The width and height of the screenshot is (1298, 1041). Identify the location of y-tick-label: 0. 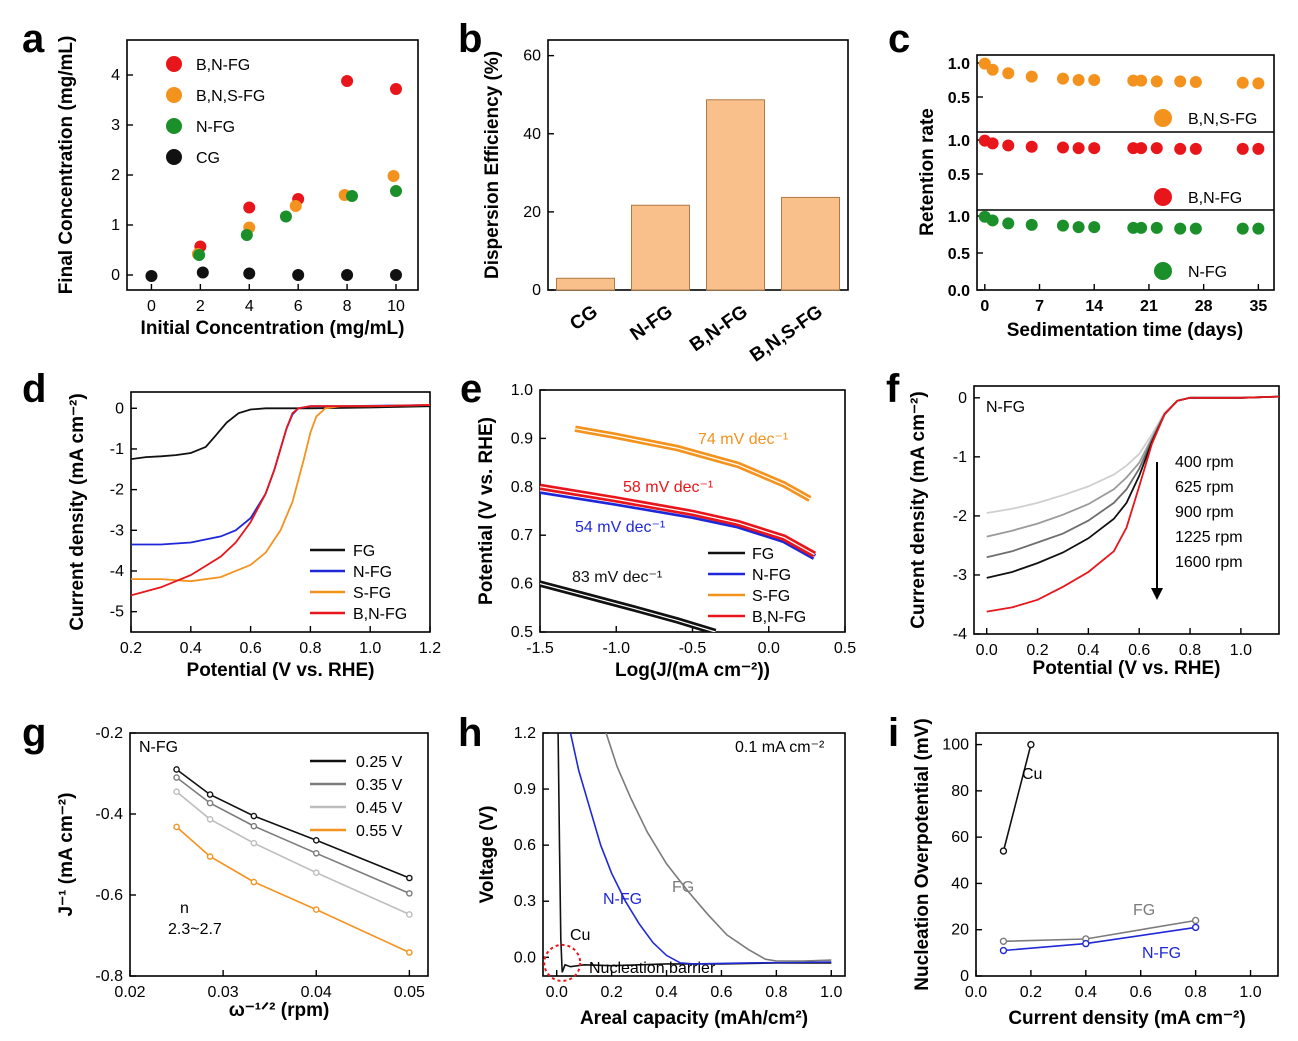
(115, 275).